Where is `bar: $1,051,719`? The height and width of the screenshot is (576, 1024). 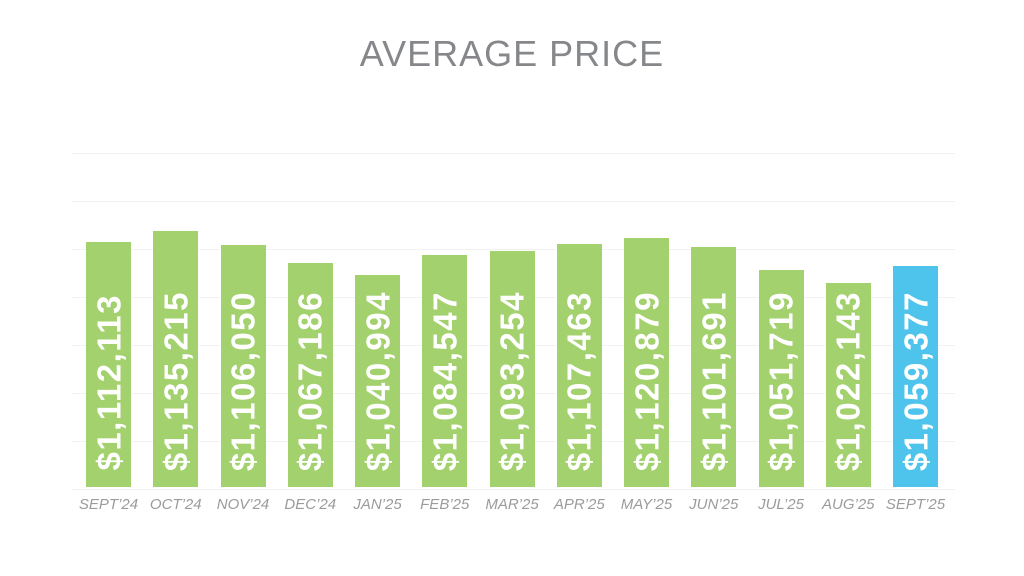
bar: $1,051,719 is located at coordinates (781, 378).